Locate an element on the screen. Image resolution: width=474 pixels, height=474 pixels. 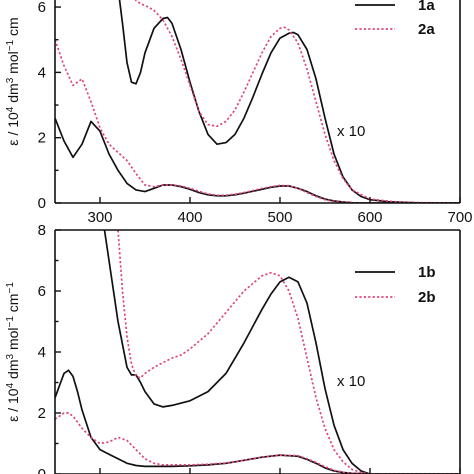
series-line-2b is located at coordinates (257, 443).